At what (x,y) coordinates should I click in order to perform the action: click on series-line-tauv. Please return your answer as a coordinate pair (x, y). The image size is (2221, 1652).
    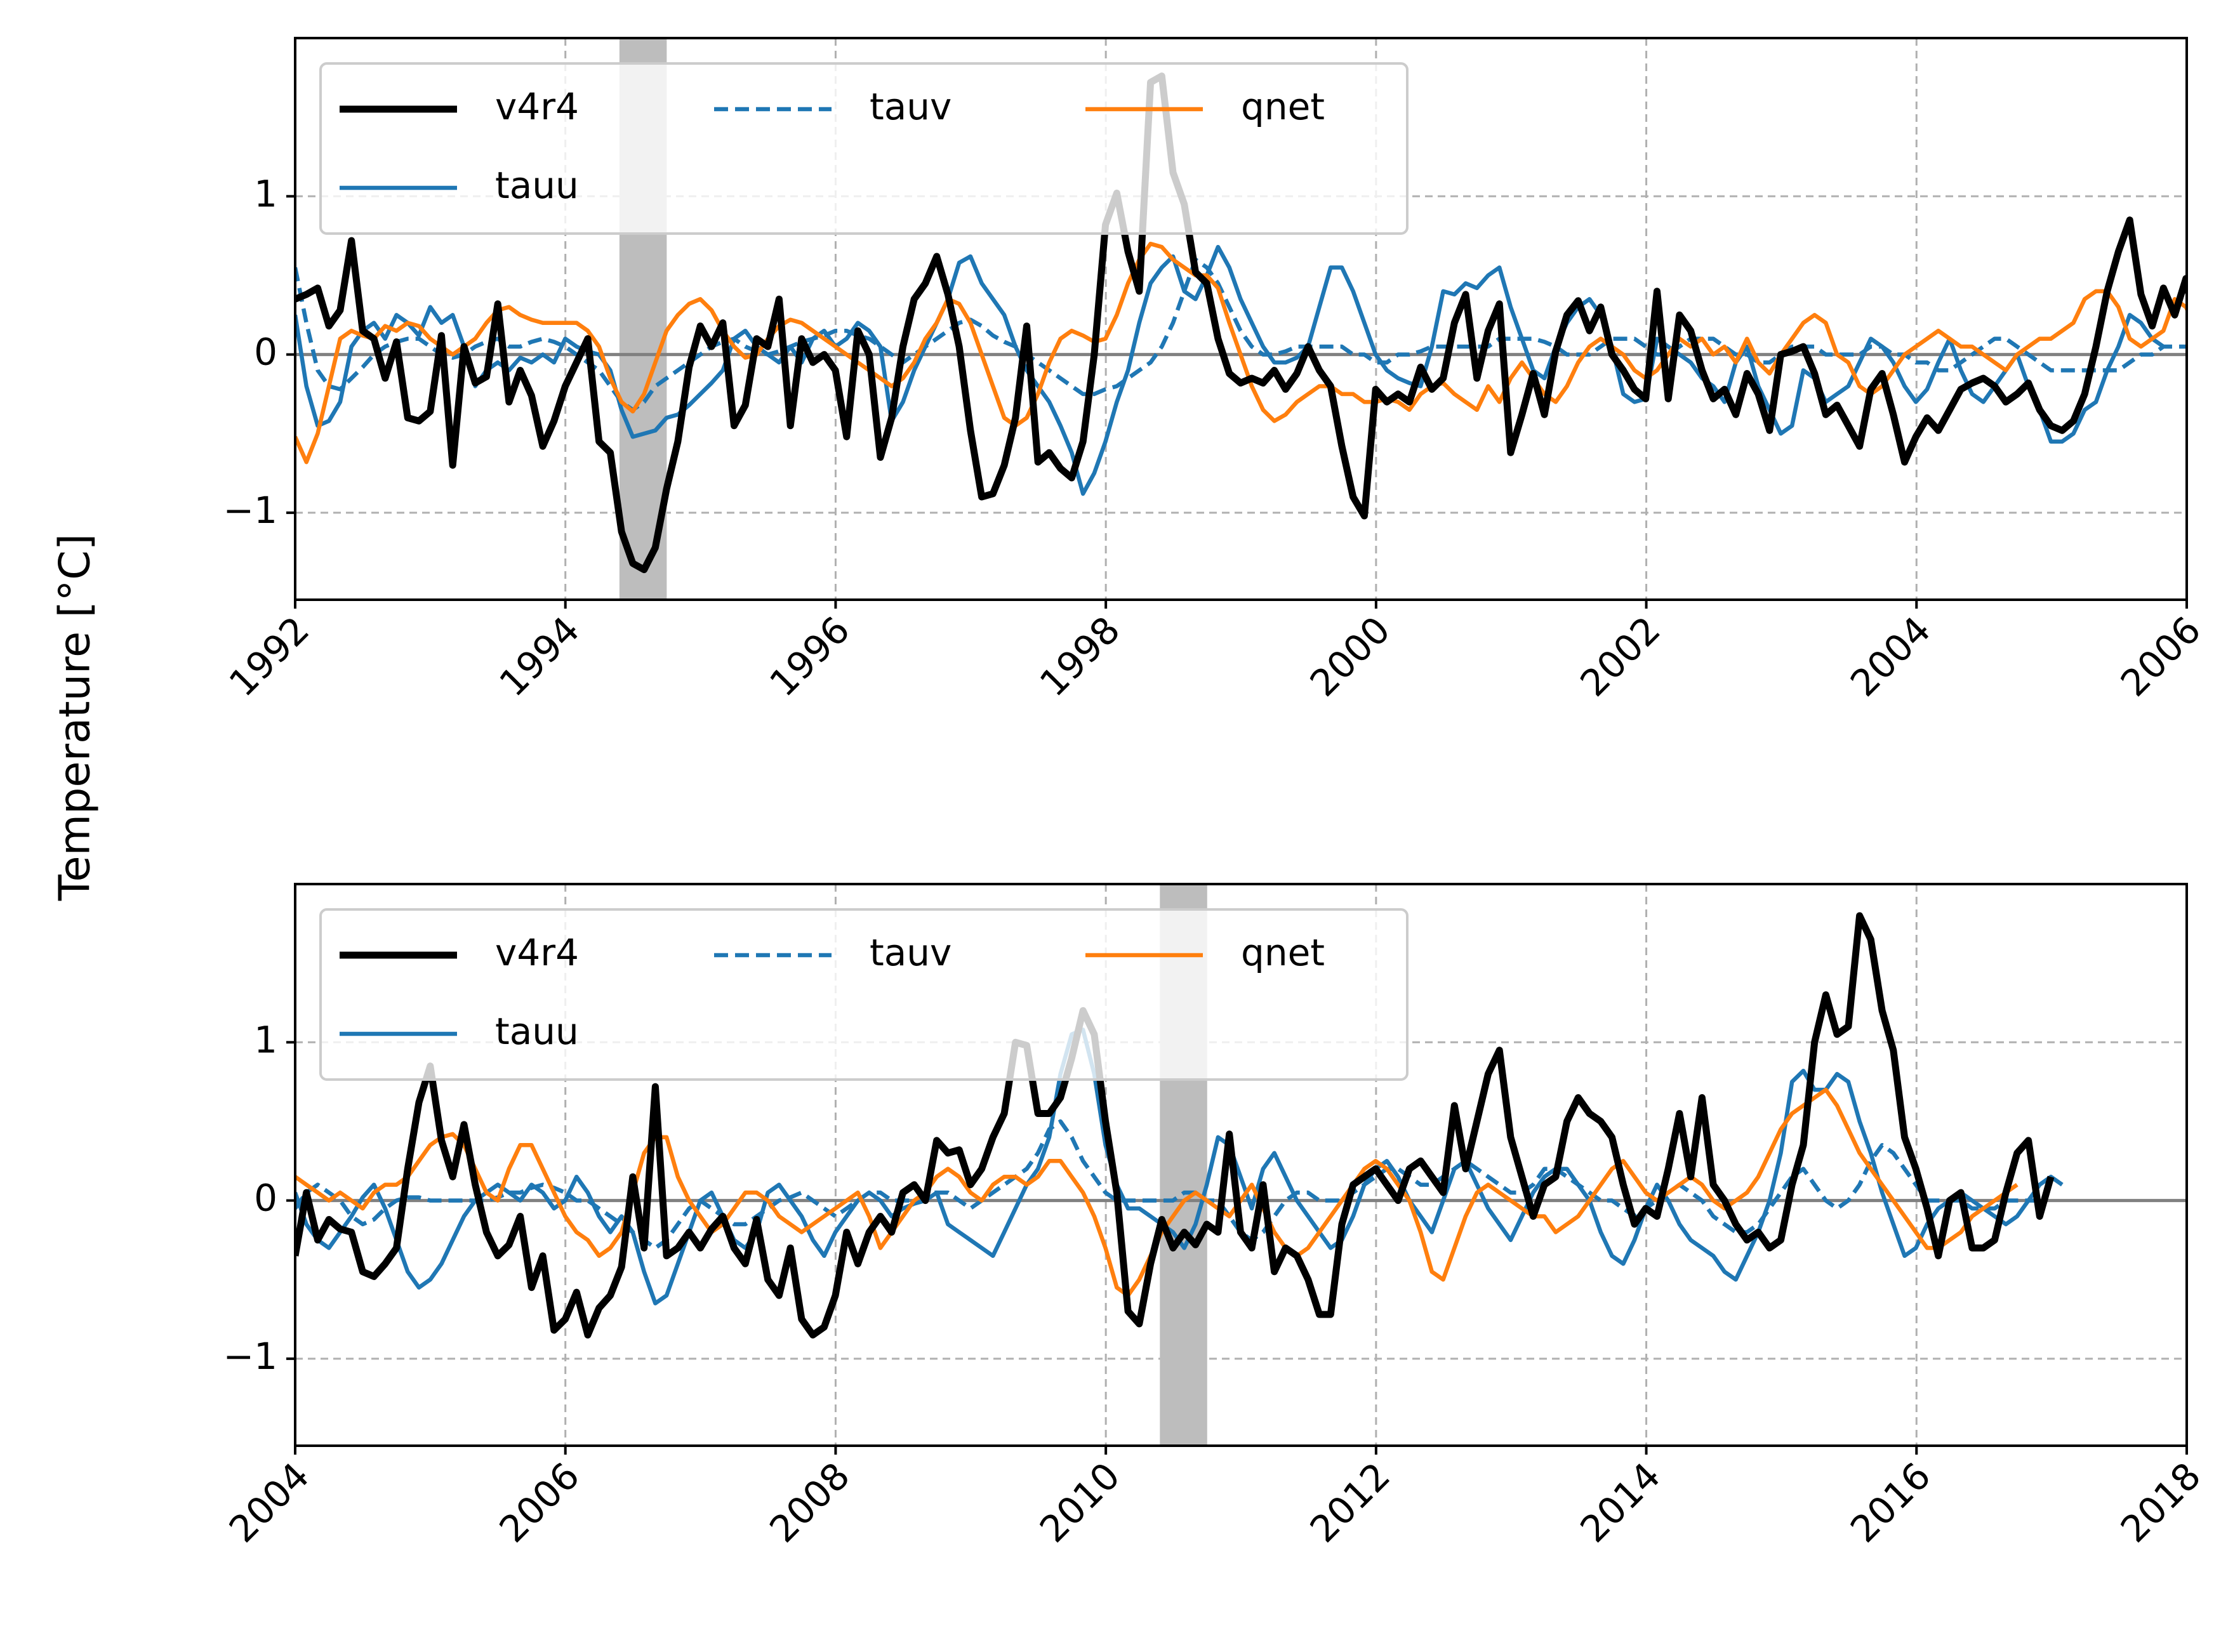
    Looking at the image, I should click on (1167, 1184).